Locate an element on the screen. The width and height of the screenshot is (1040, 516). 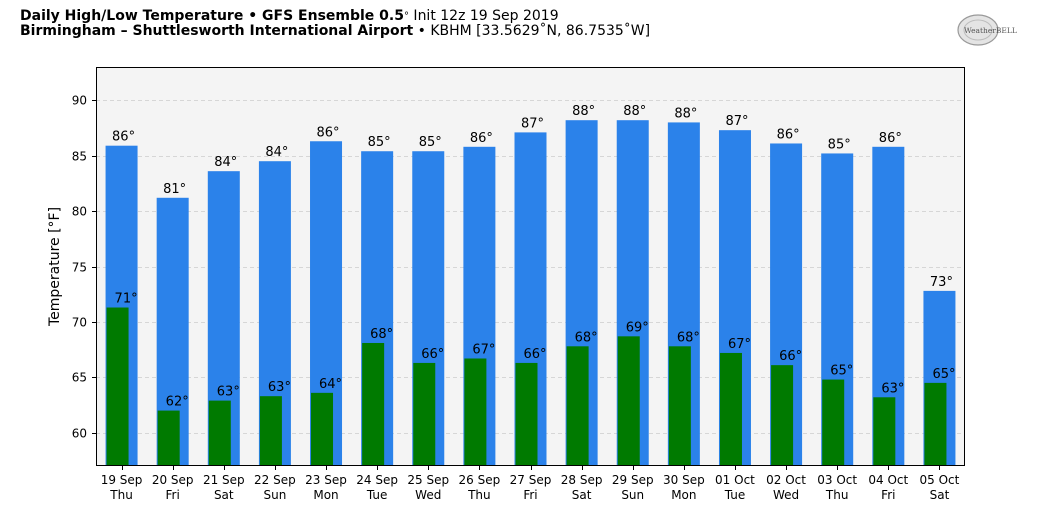
x-tick-label: 02 Oct Wed is located at coordinates (786, 487).